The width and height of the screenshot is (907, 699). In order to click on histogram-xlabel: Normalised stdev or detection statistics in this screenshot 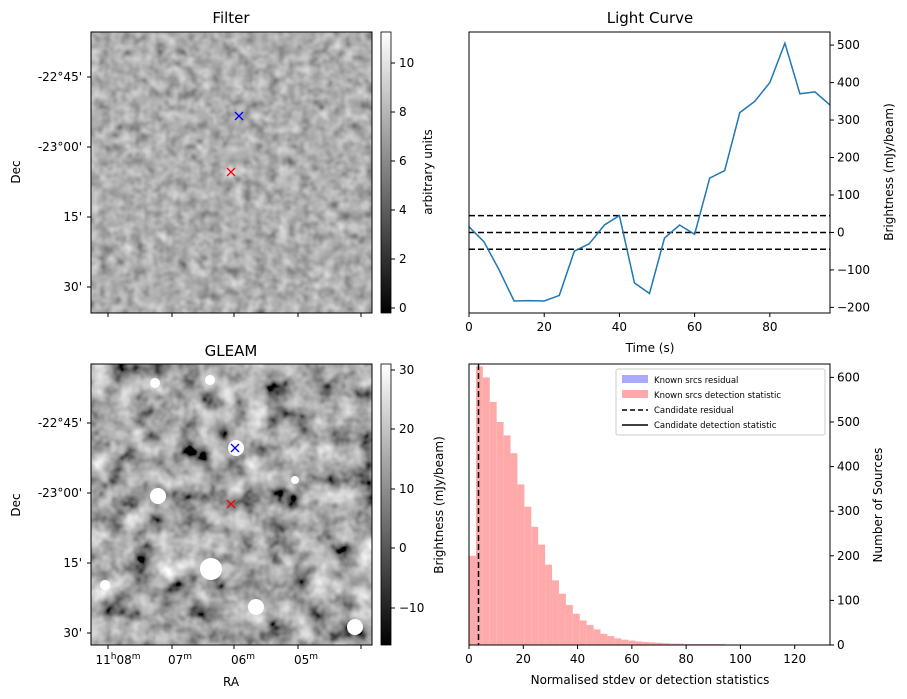, I will do `click(650, 680)`.